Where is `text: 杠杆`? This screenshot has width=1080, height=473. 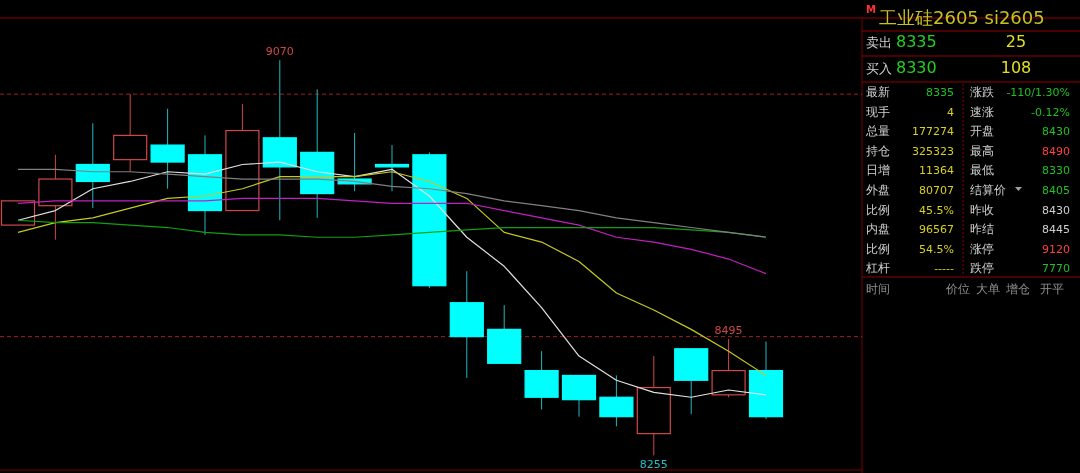
text: 杠杆 is located at coordinates (877, 268).